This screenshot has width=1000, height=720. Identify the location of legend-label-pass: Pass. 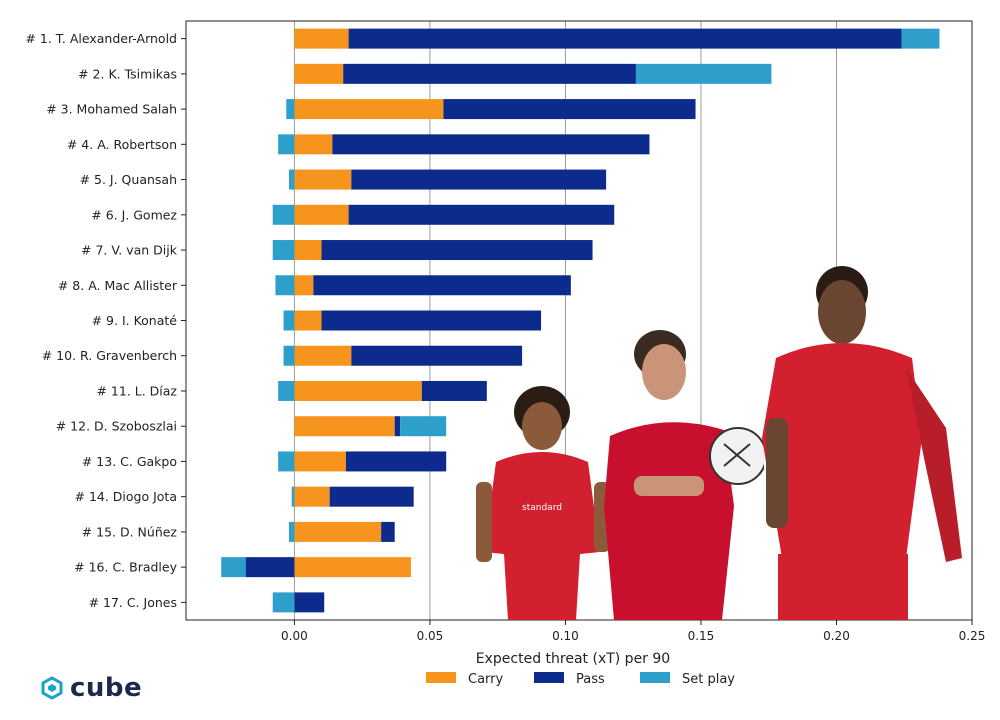
(590, 679).